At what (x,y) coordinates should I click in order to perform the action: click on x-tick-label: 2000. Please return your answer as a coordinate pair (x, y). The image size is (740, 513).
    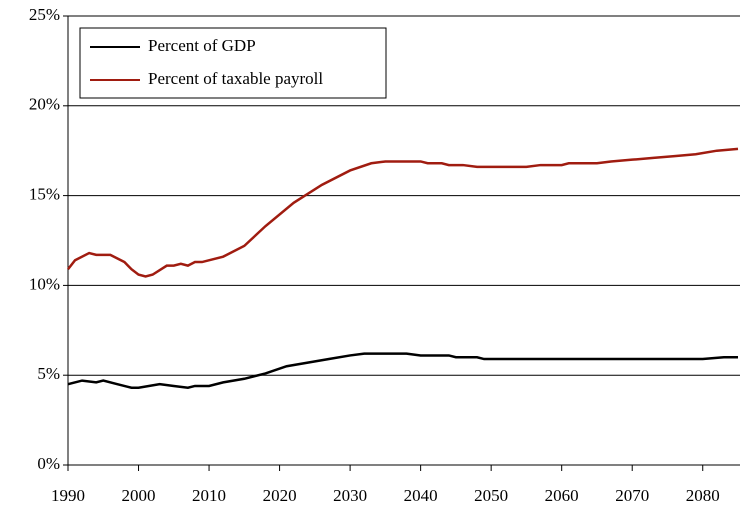
    Looking at the image, I should click on (139, 495).